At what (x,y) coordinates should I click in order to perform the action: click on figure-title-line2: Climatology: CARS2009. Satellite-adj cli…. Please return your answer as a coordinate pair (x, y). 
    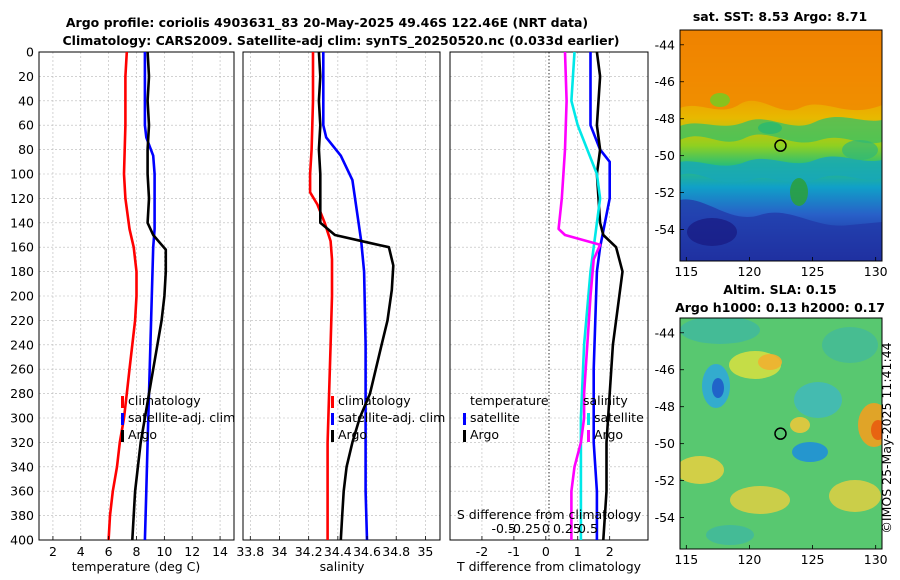
    Looking at the image, I should click on (340, 41).